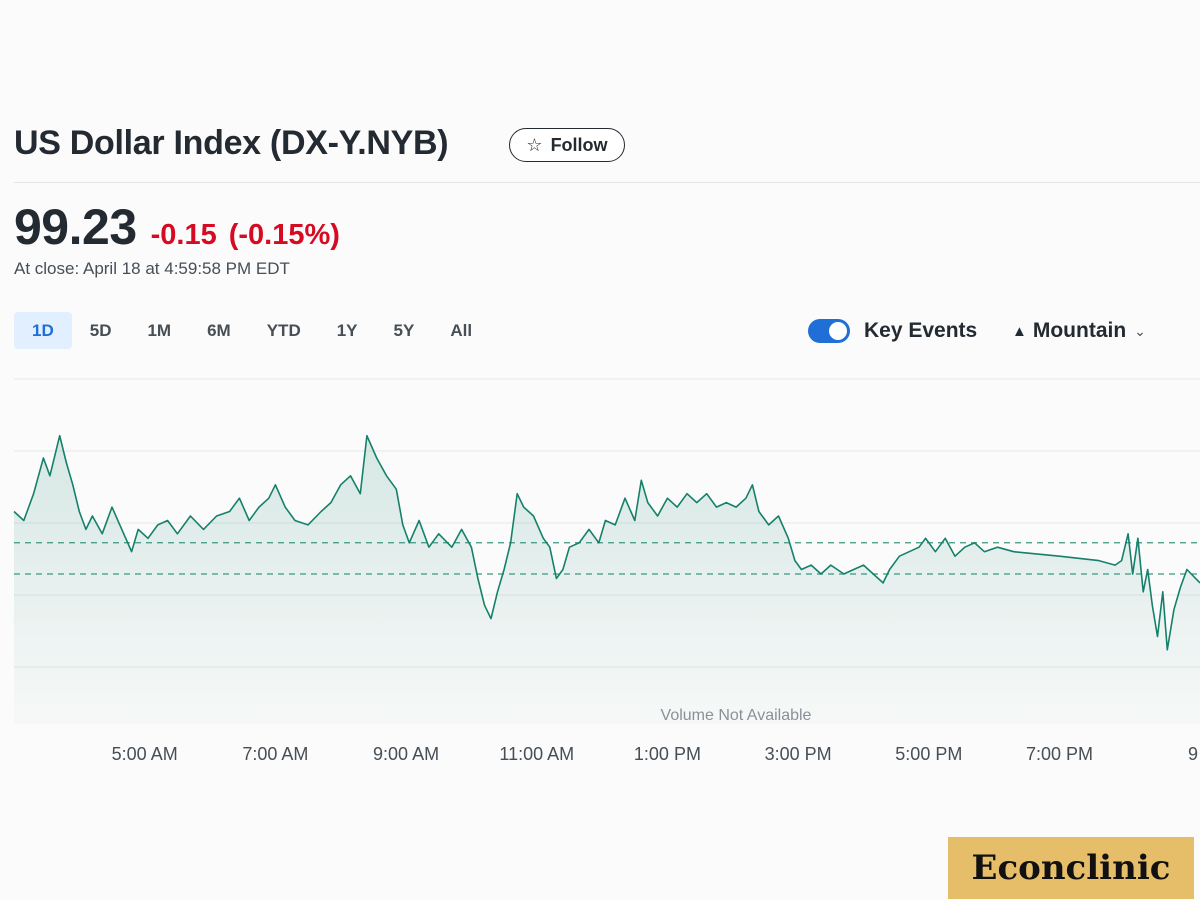 This screenshot has height=900, width=1200. Describe the element at coordinates (798, 754) in the screenshot. I see `x-tick-label: 3:00 PM` at that location.